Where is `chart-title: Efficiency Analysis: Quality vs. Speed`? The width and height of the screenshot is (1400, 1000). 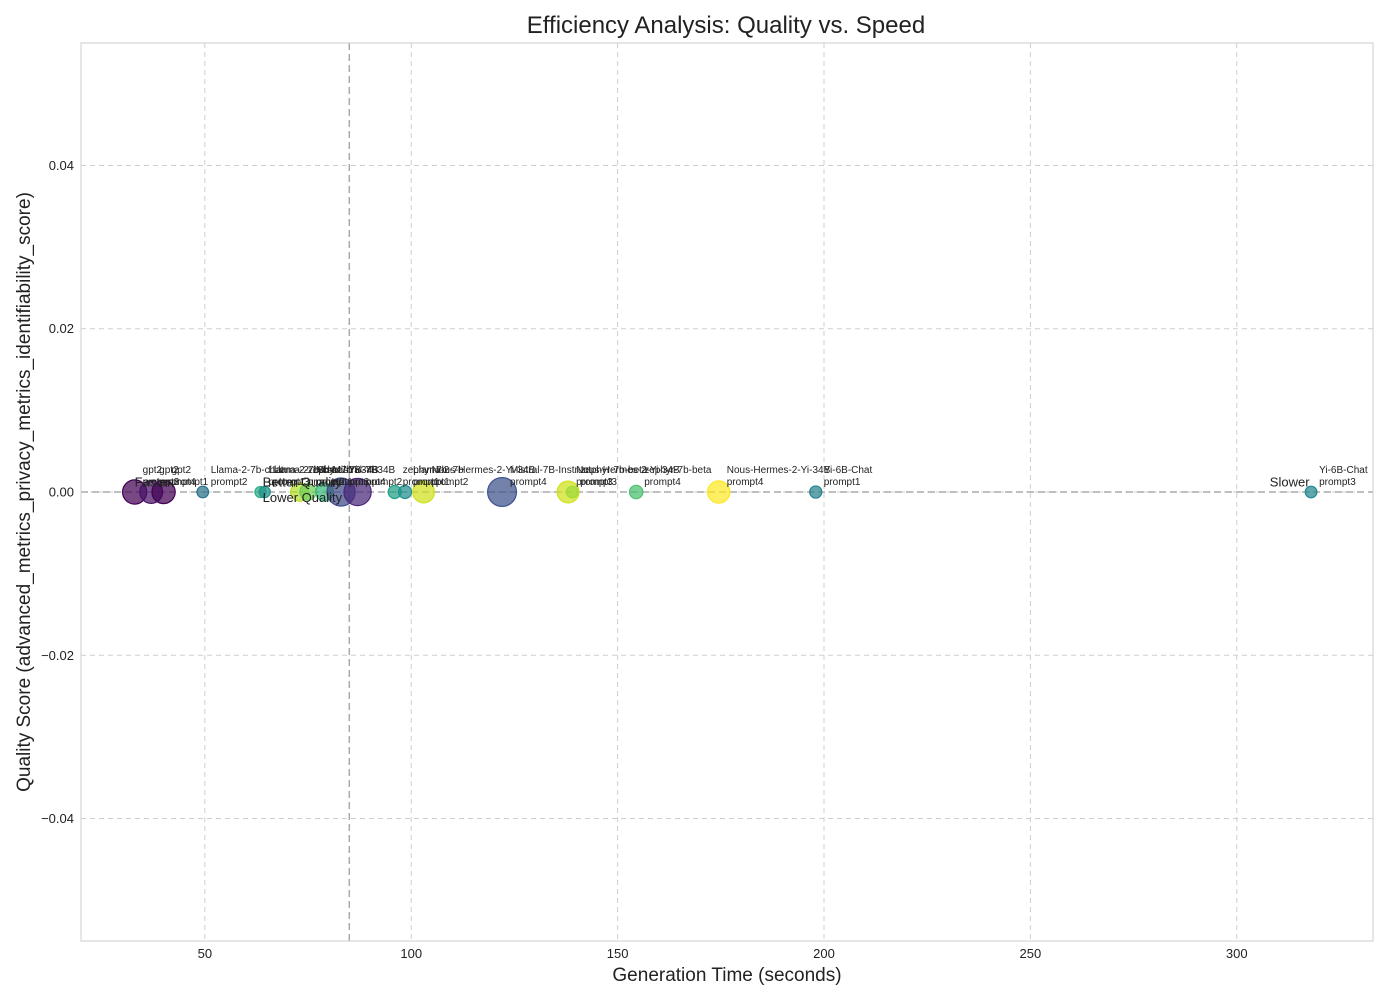 chart-title: Efficiency Analysis: Quality vs. Speed is located at coordinates (726, 25).